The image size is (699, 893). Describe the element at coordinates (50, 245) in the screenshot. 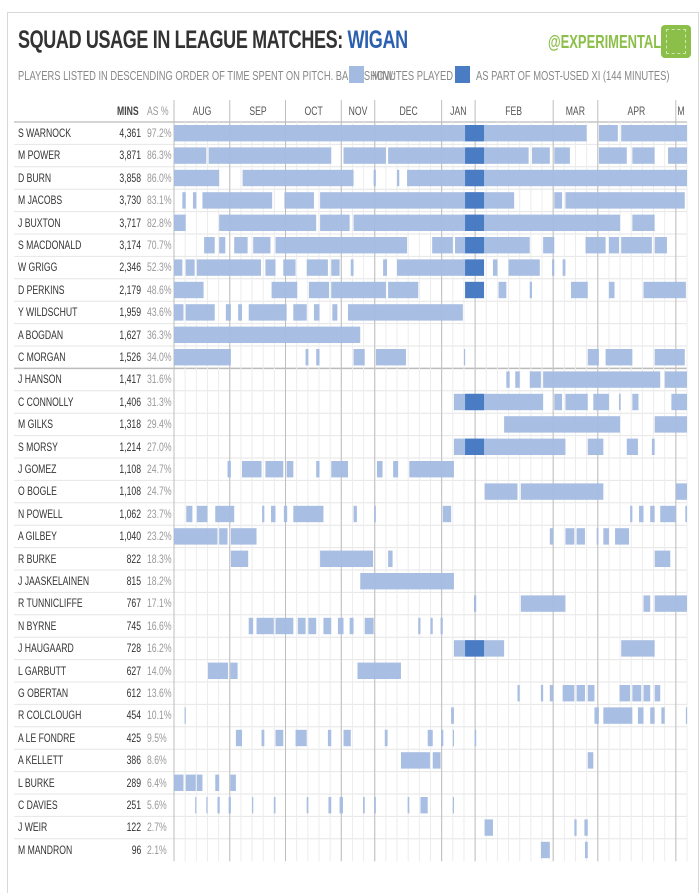

I see `player-name-text: S MACDONALD` at that location.